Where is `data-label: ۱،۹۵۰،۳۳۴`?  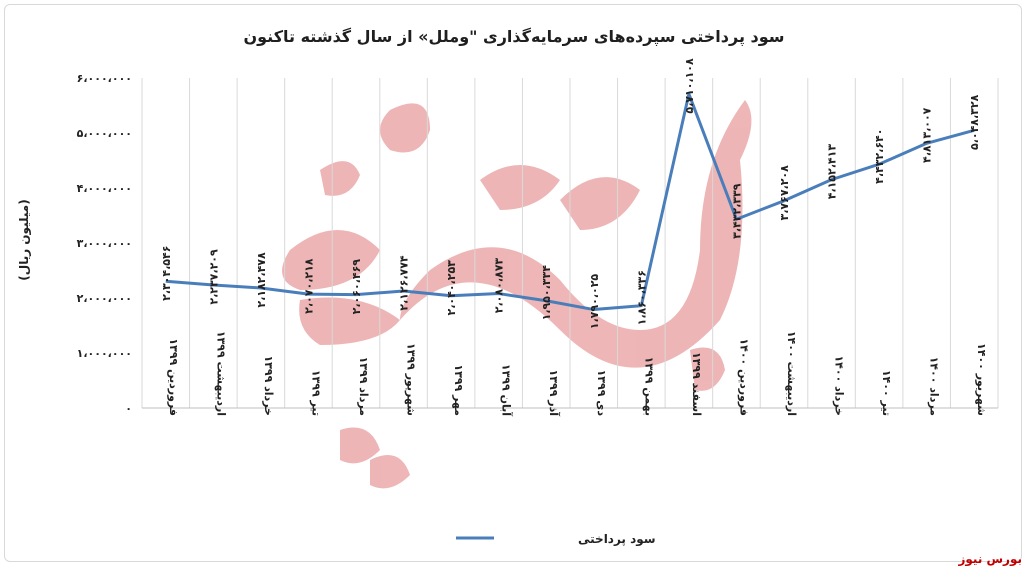 data-label: ۱،۹۵۰،۳۳۴ is located at coordinates (546, 293).